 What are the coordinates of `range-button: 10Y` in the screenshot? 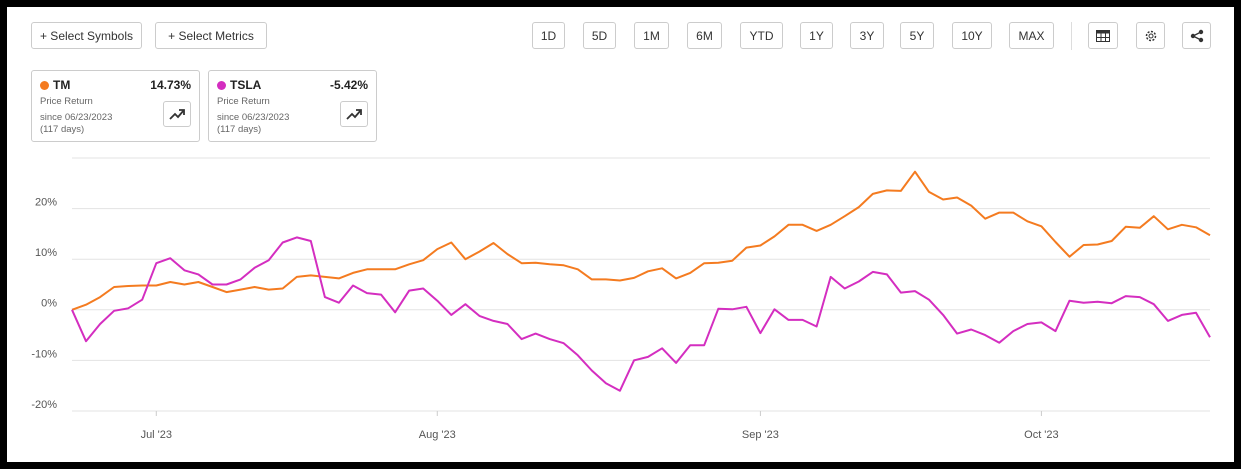 It's located at (972, 35).